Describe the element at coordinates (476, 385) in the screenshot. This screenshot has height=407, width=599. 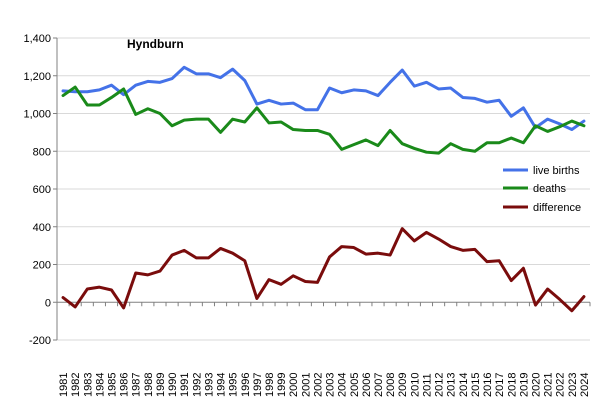
I see `x-tick-label: 2015` at that location.